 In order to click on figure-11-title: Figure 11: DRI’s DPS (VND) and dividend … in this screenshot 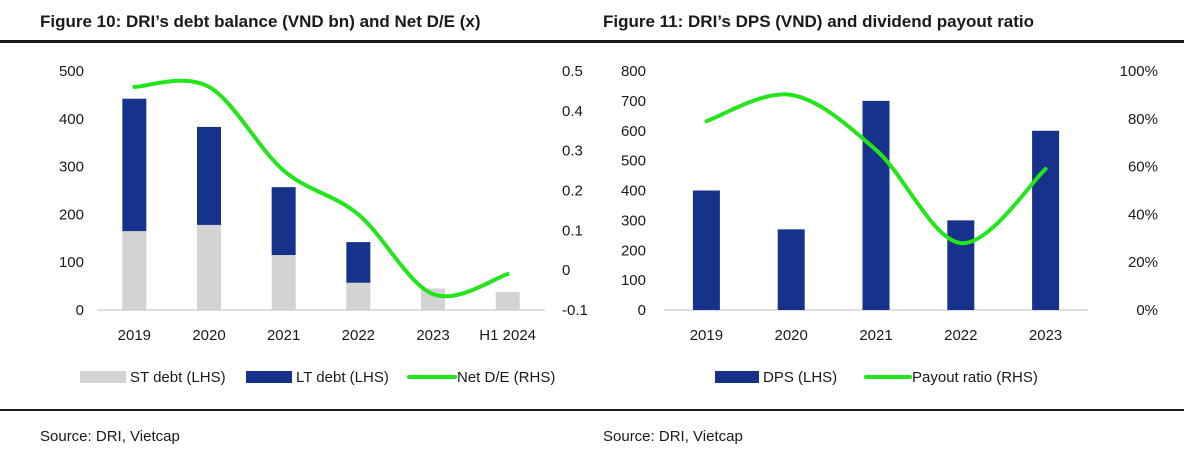, I will do `click(819, 21)`.